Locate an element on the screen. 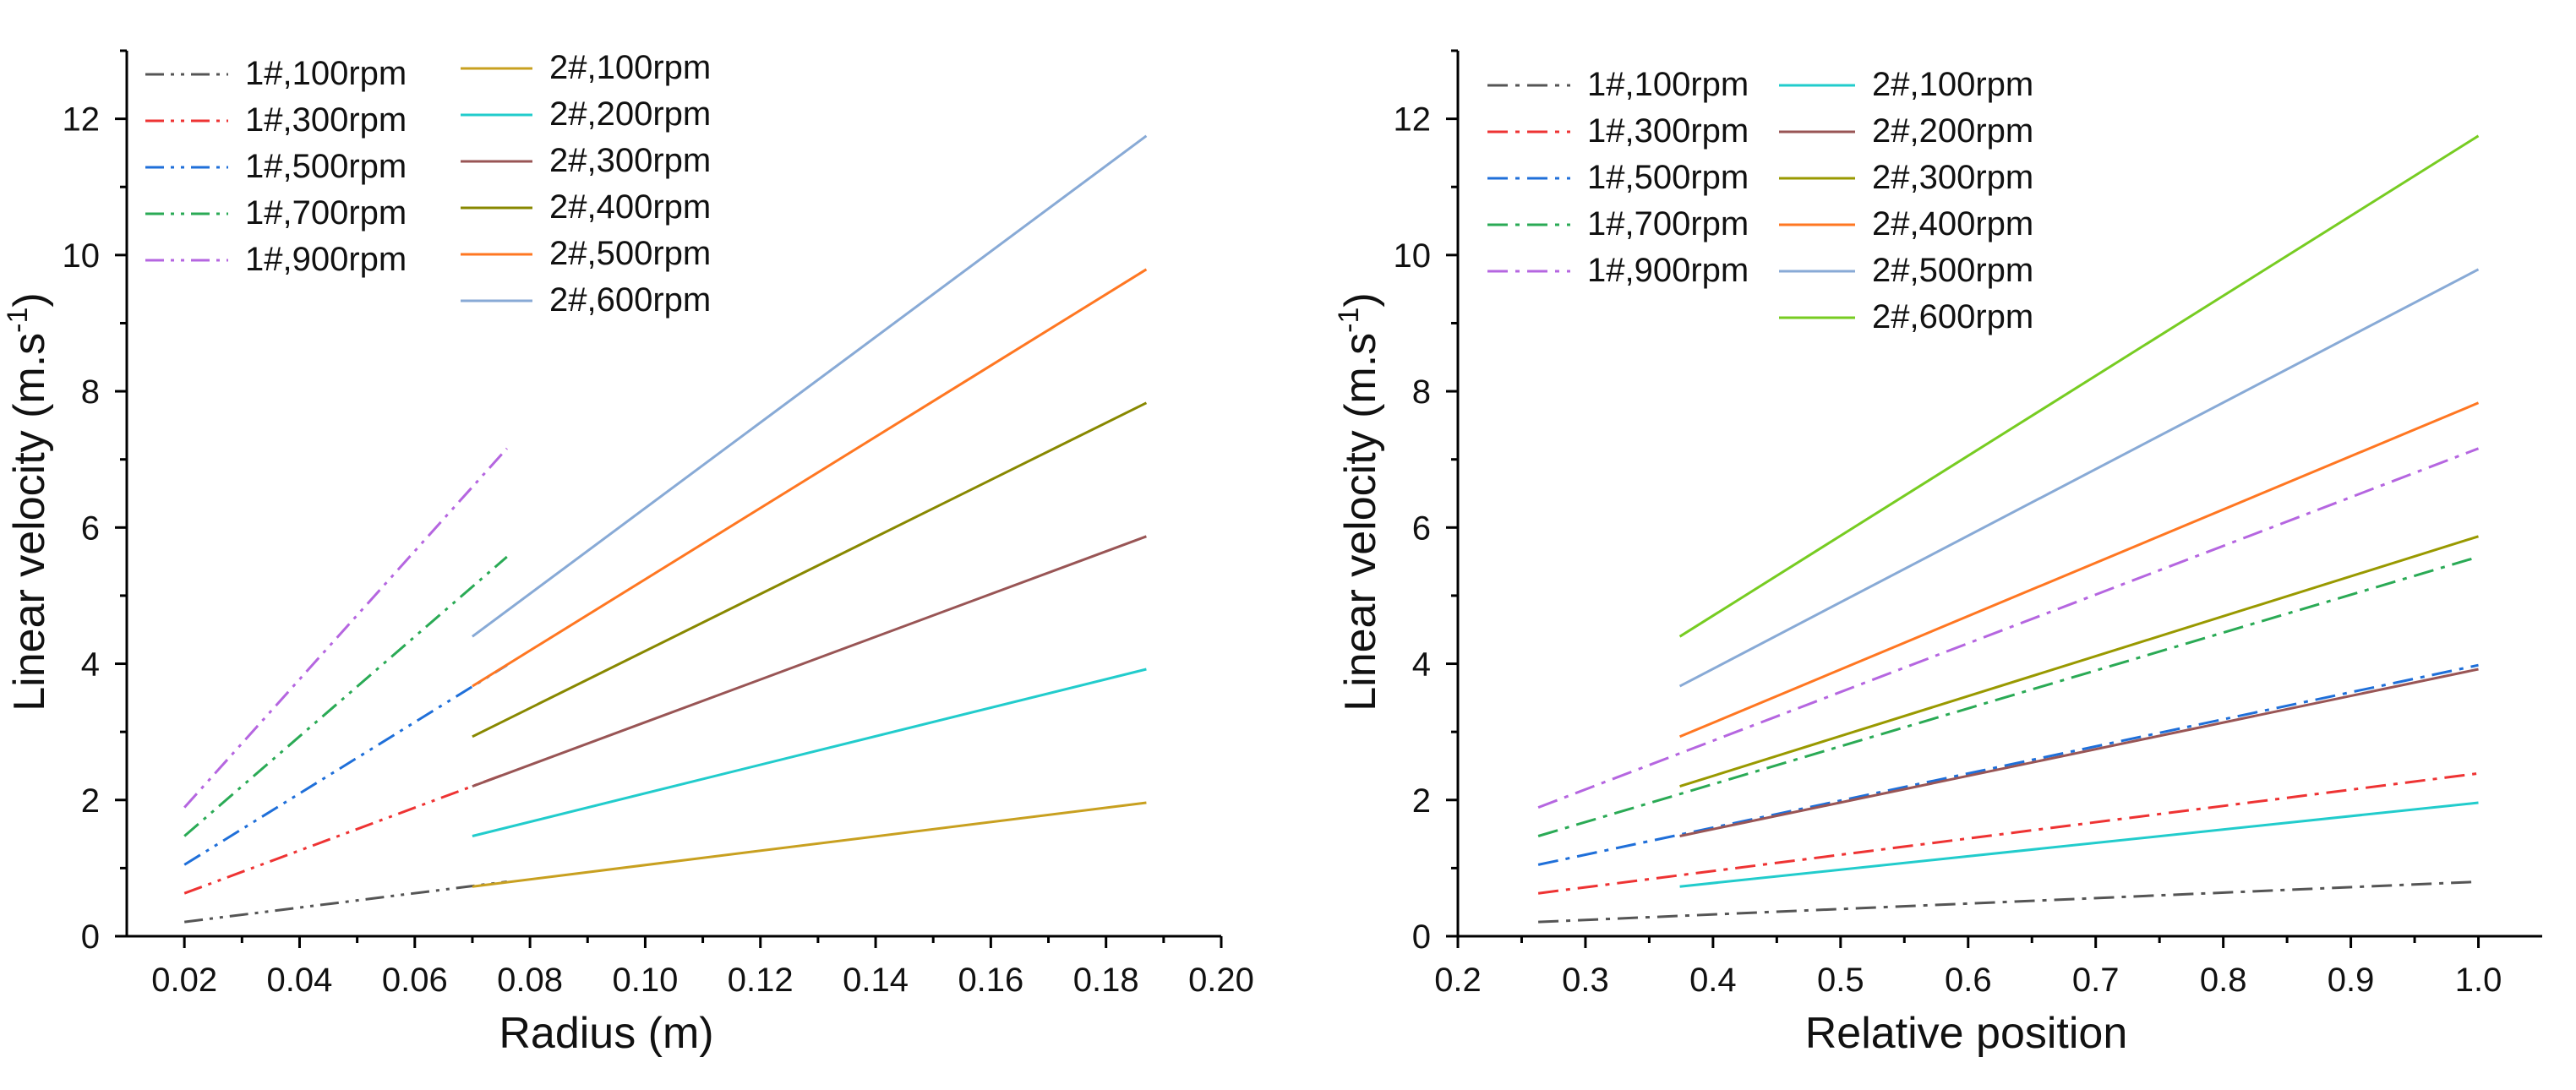  x-tick-label: 0.16 is located at coordinates (990, 980).